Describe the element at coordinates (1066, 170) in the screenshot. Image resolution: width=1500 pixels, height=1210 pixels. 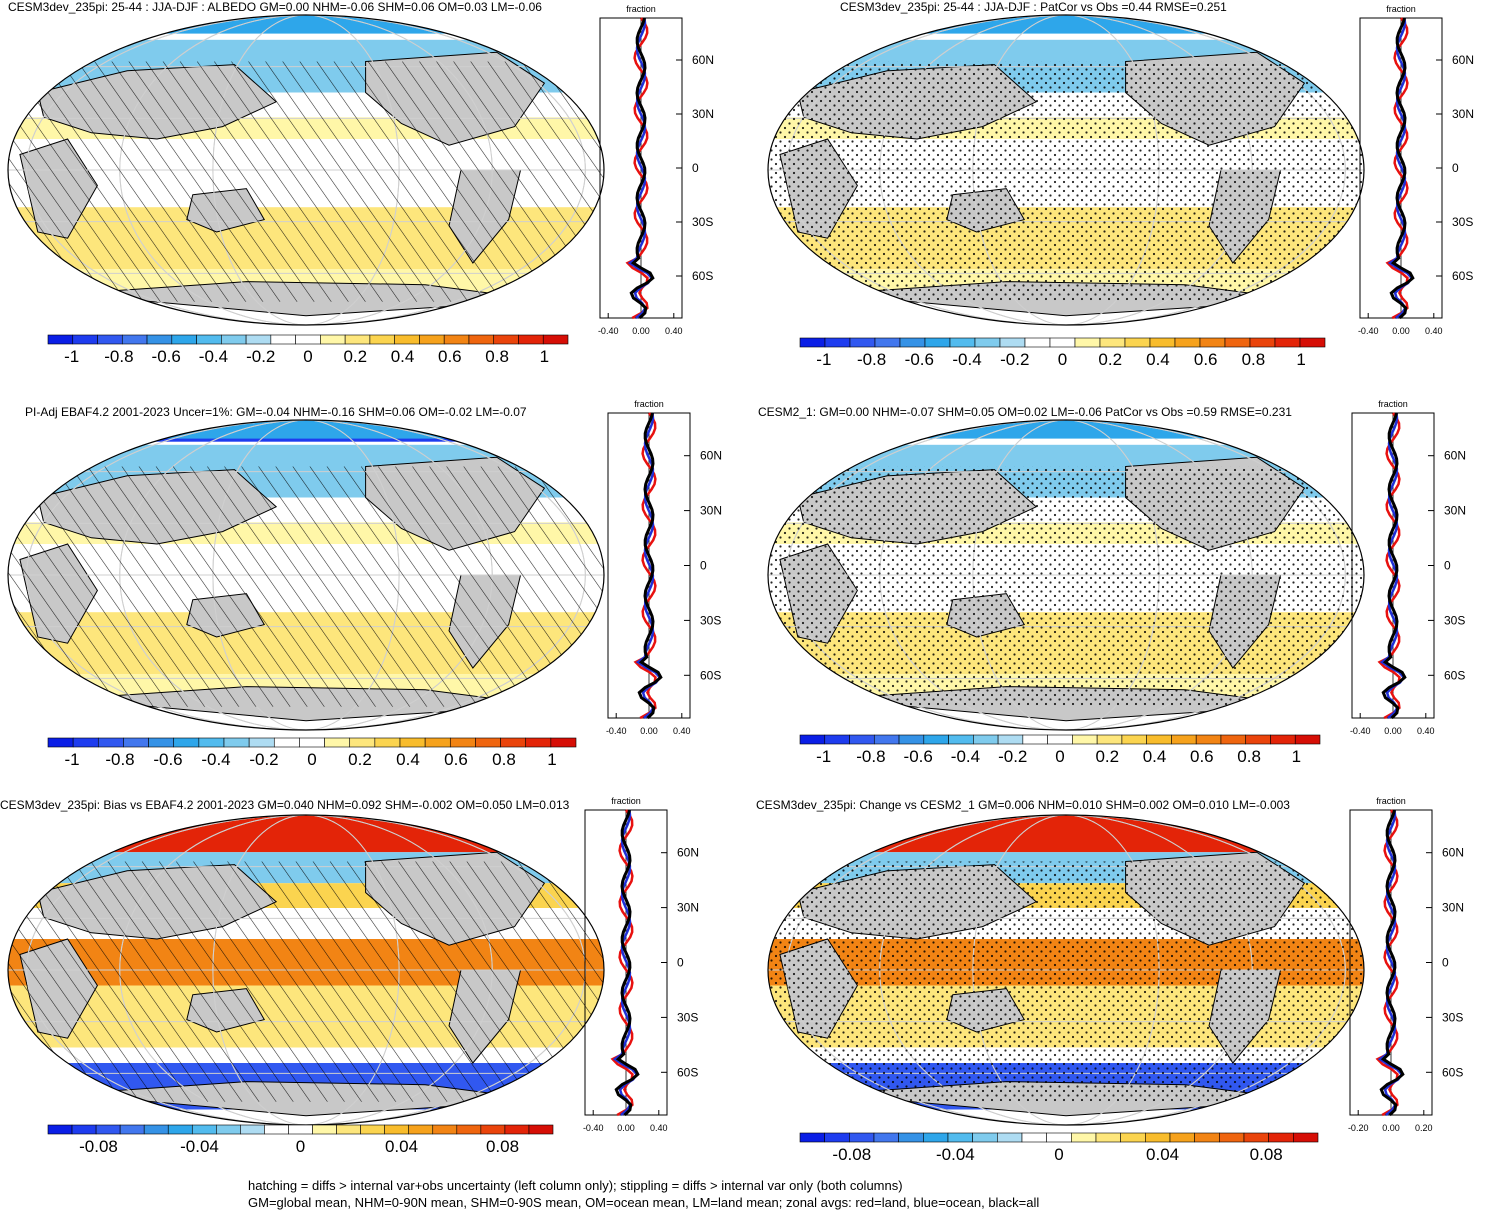
I see `map-field` at that location.